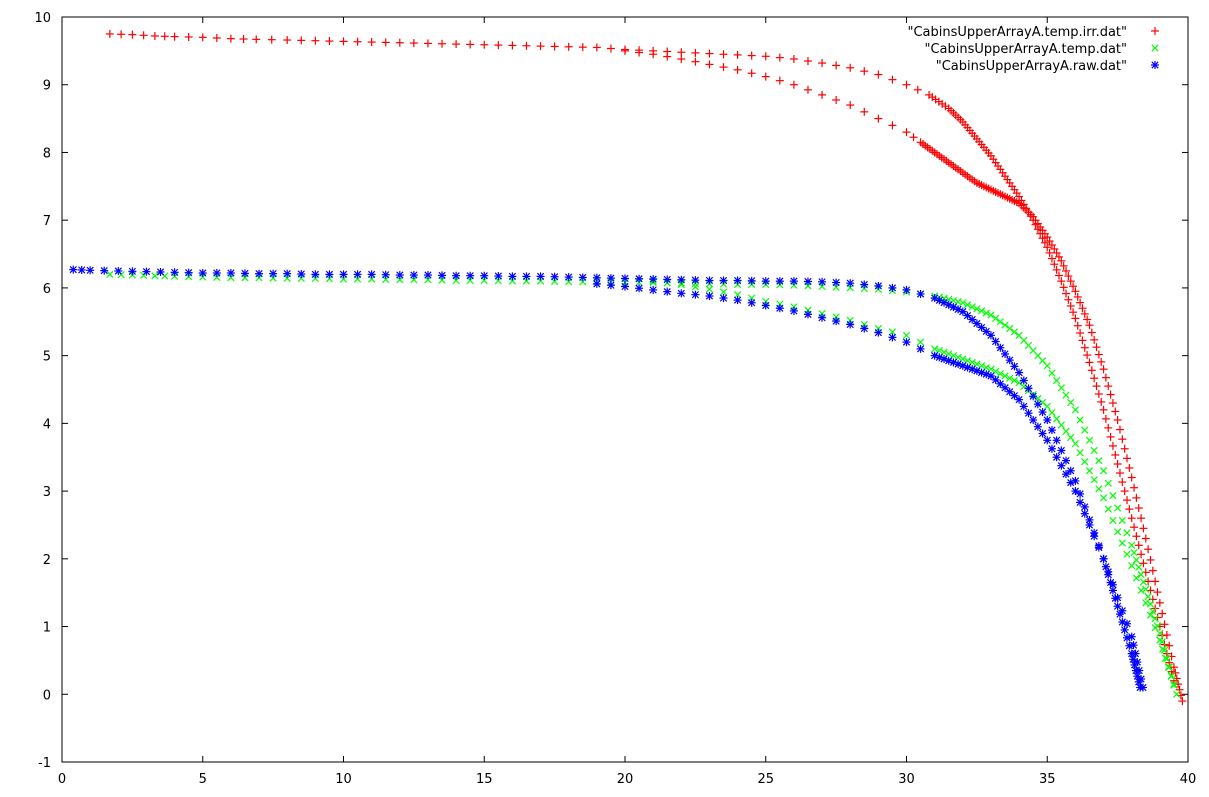 This screenshot has width=1209, height=797. I want to click on x-tick-label: 15, so click(484, 779).